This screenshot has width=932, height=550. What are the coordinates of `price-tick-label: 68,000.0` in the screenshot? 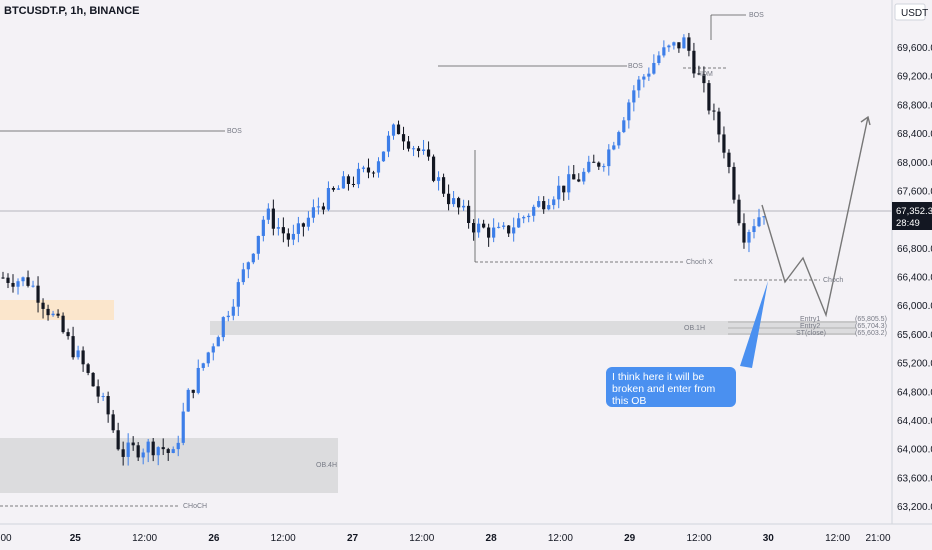 It's located at (914, 163).